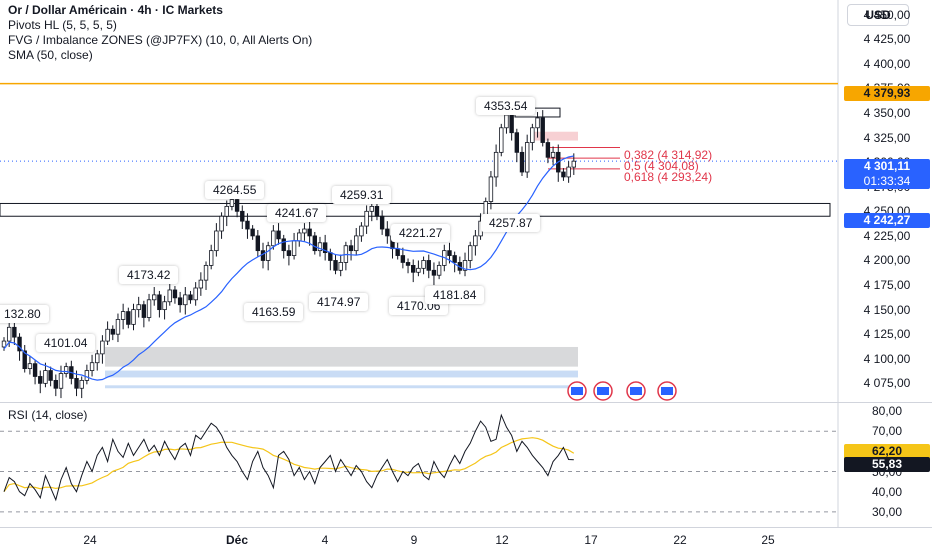 This screenshot has height=550, width=932. Describe the element at coordinates (887, 431) in the screenshot. I see `rsi-axis-label: 70,00` at that location.